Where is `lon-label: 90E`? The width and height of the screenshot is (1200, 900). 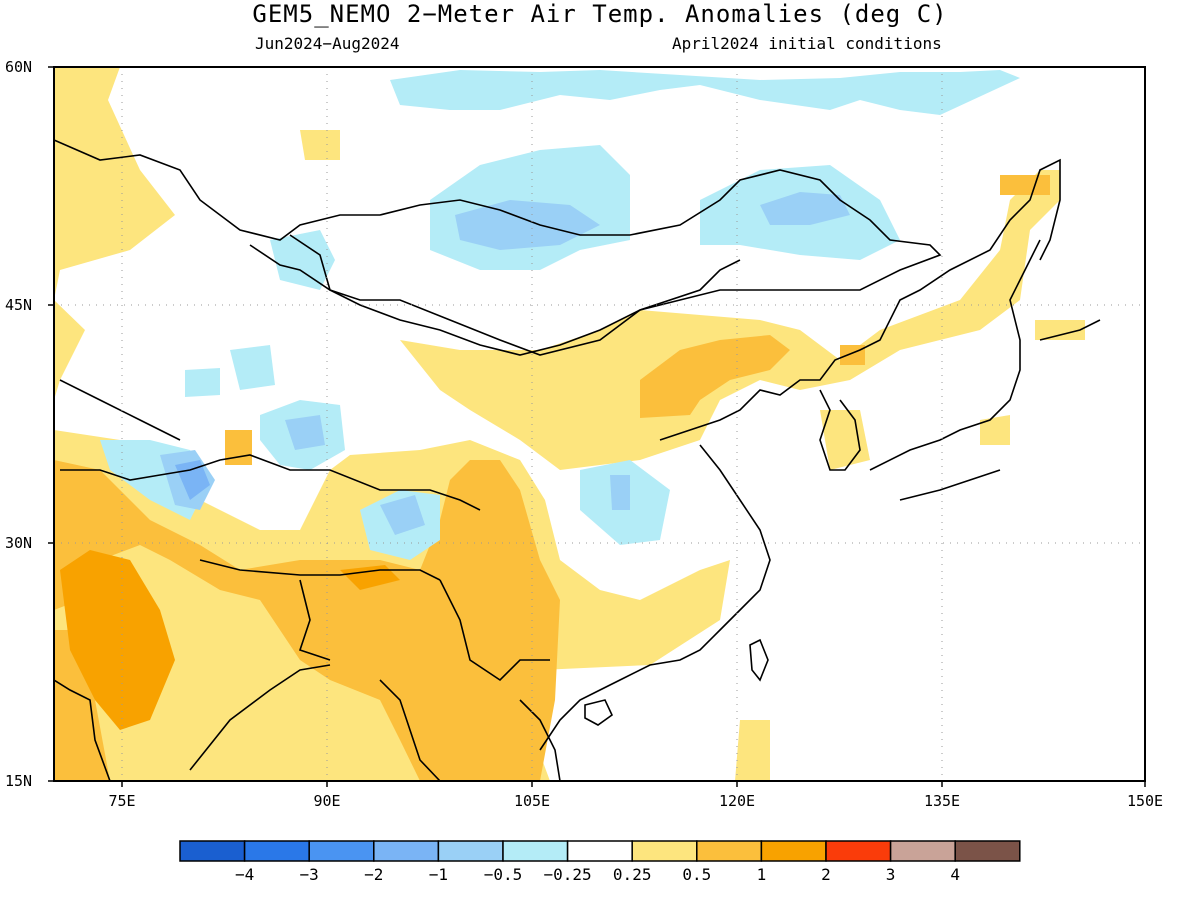
lon-label: 90E is located at coordinates (327, 801).